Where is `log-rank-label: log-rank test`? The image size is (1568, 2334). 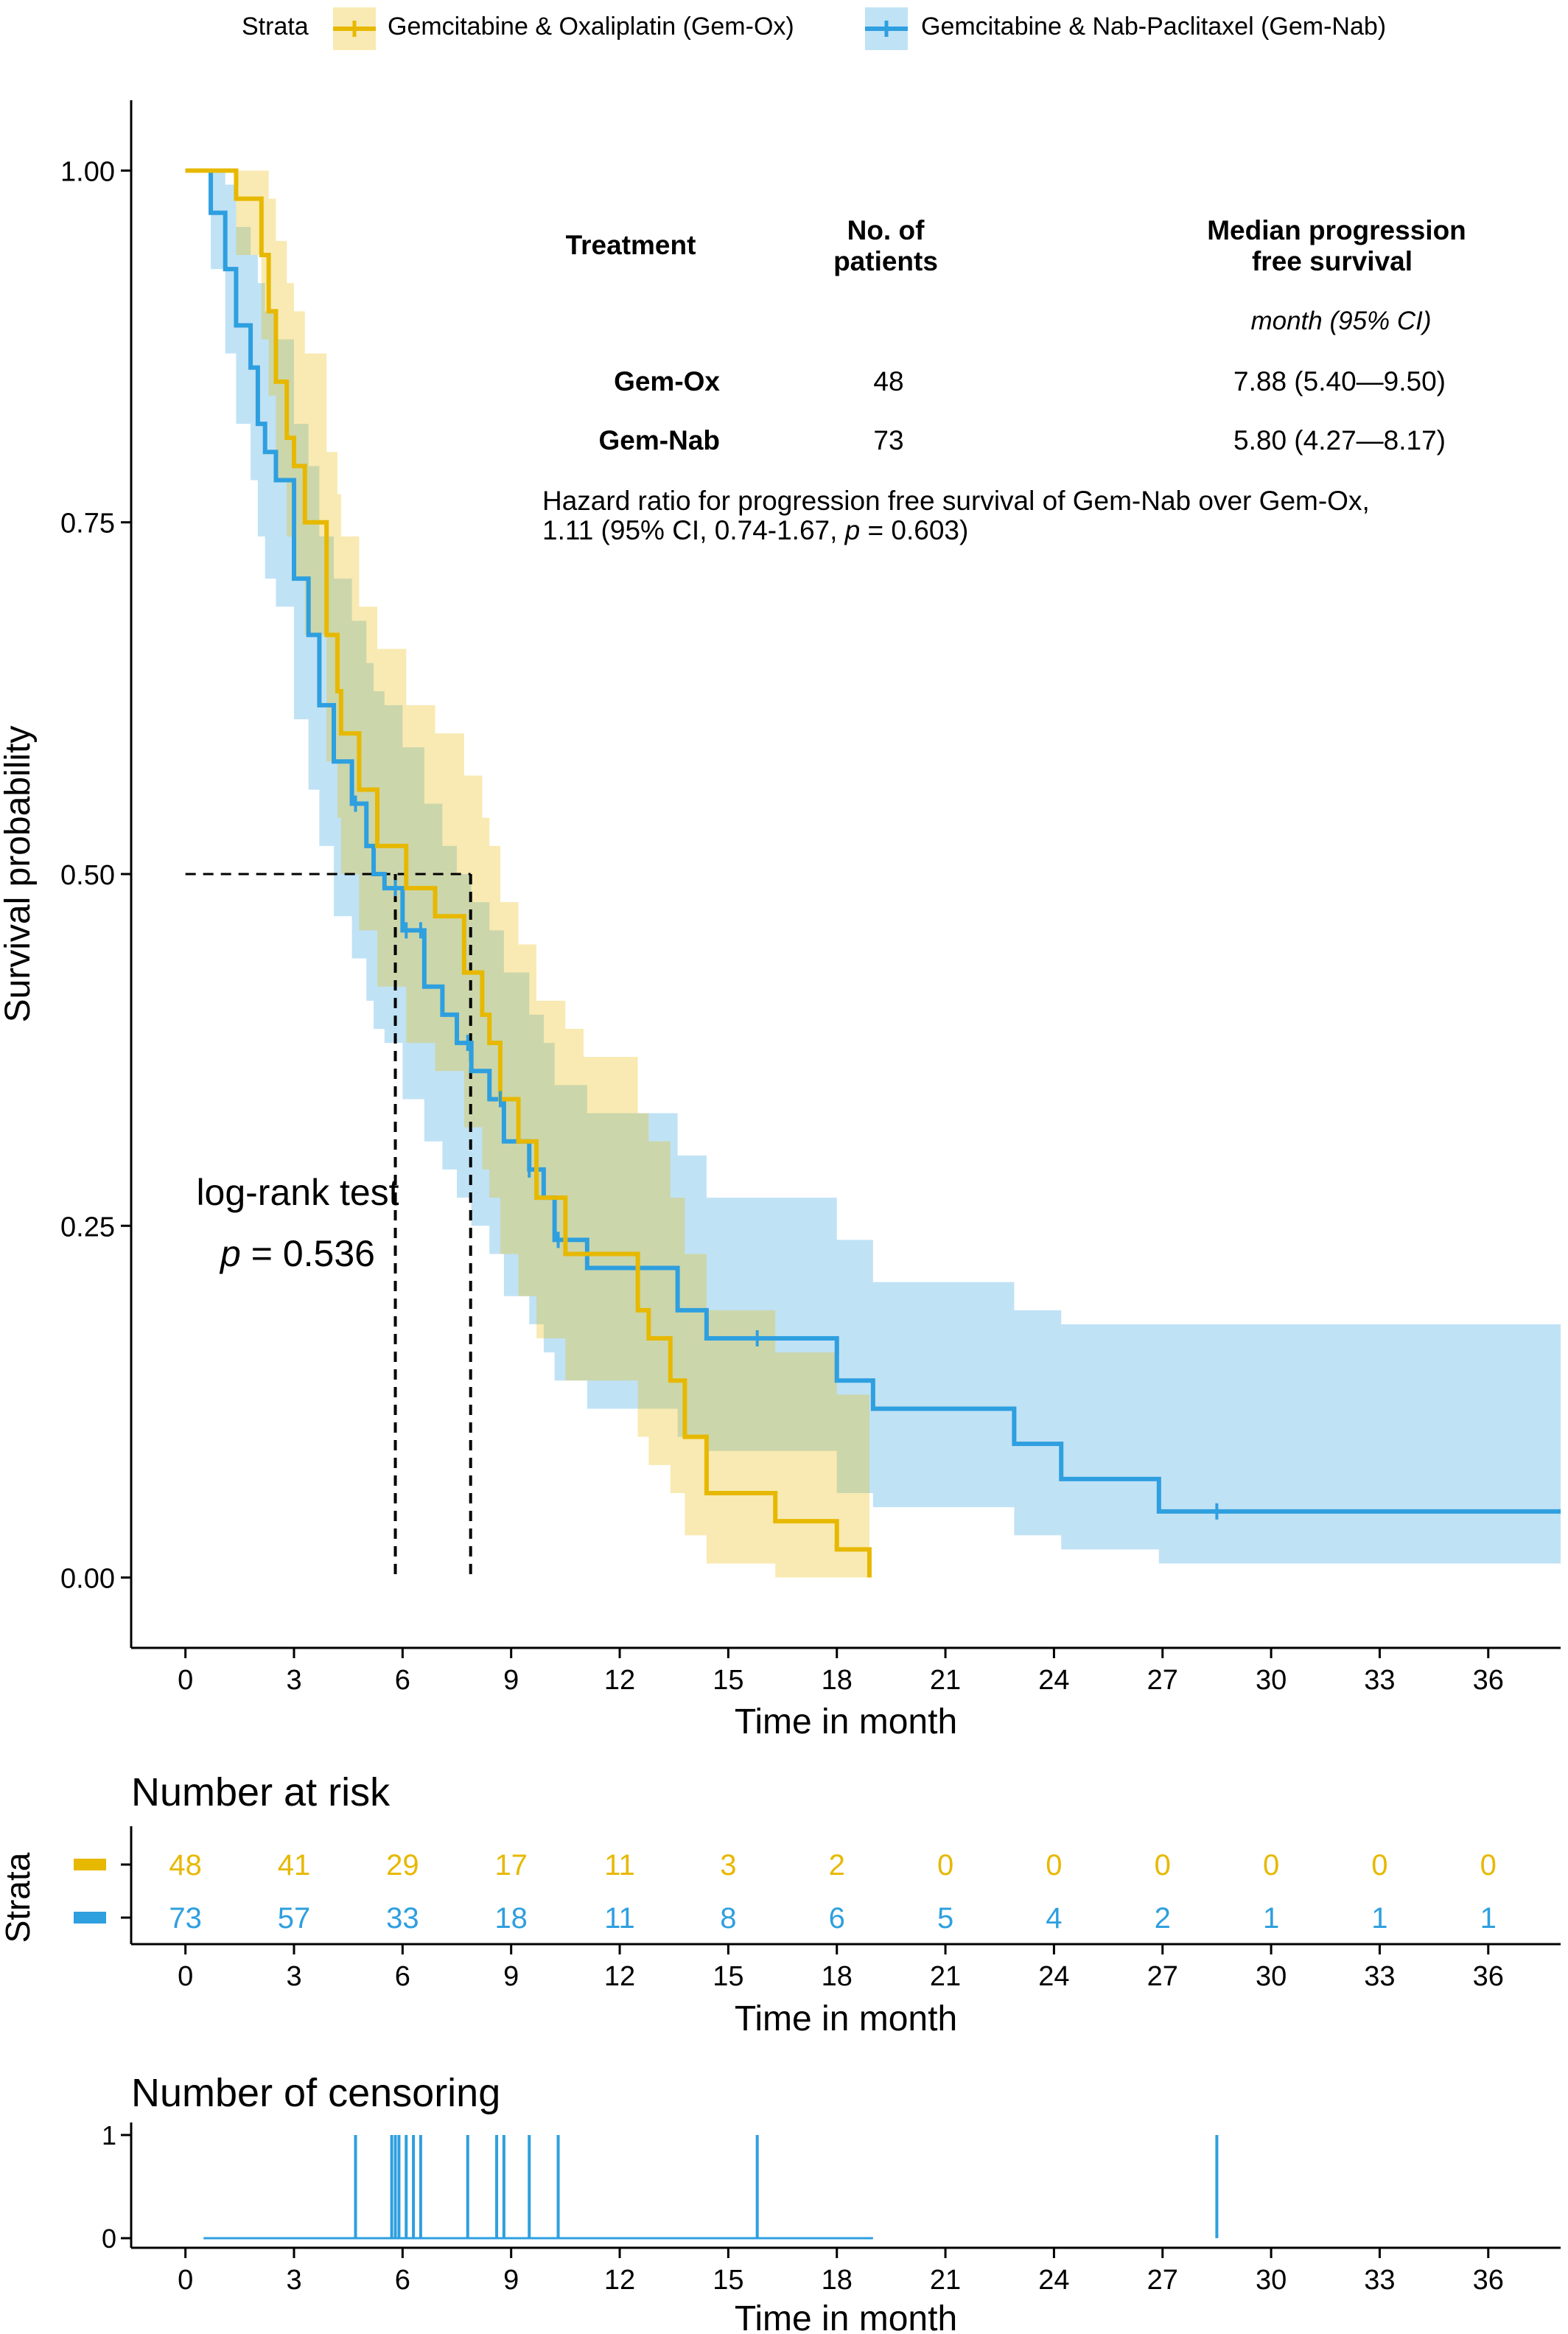 log-rank-label: log-rank test is located at coordinates (297, 1192).